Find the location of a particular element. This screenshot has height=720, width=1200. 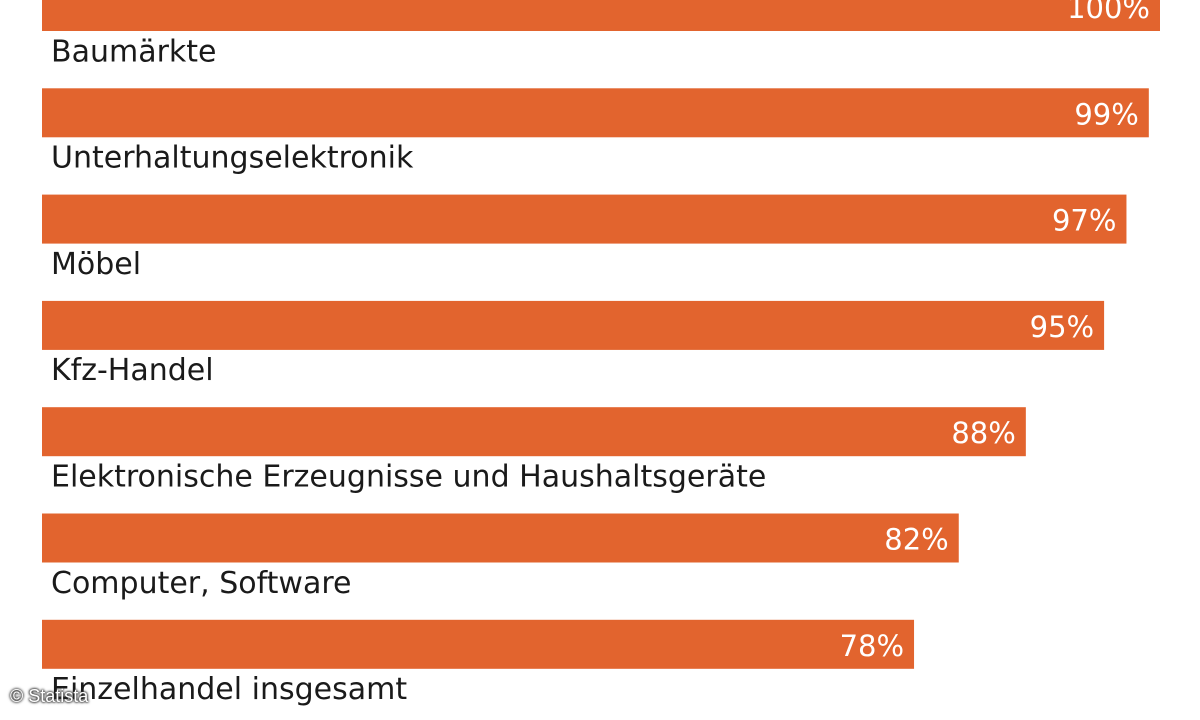

statista-watermark: © Statista is located at coordinates (49, 696).